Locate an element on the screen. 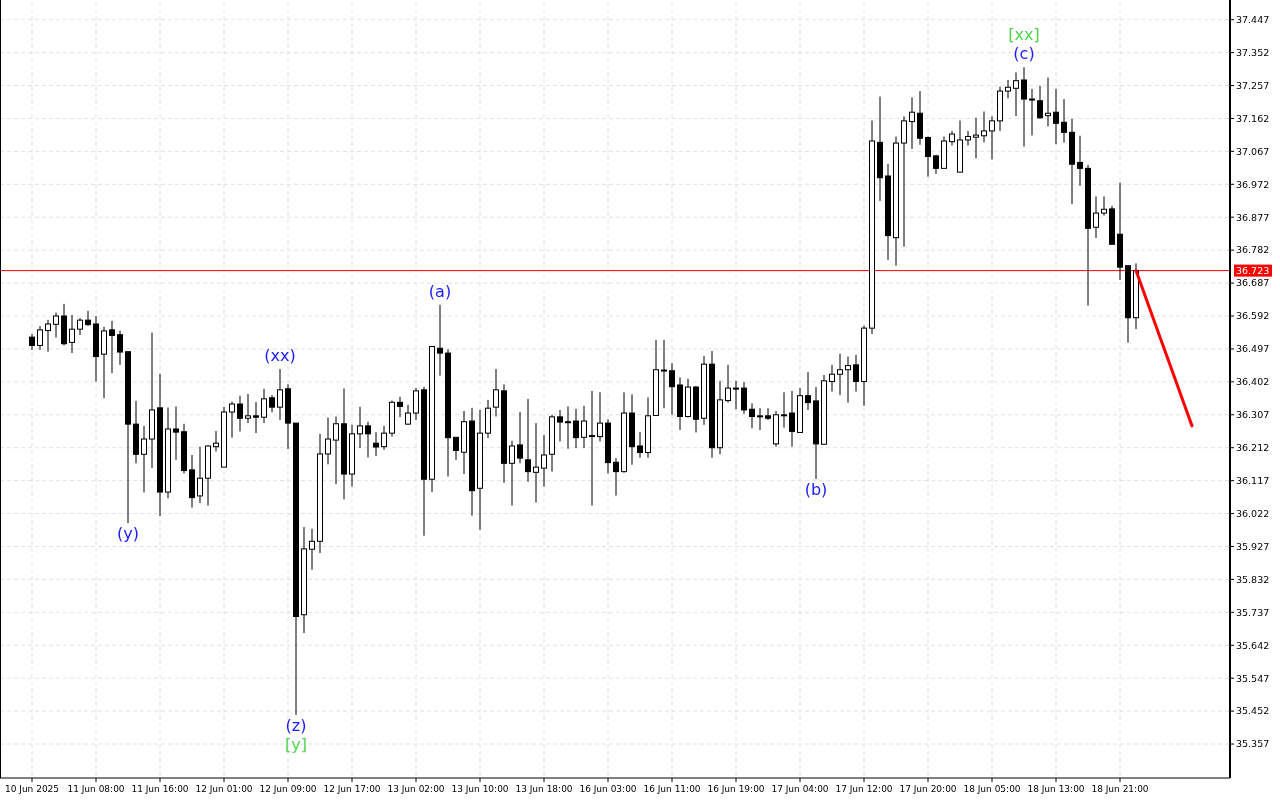  y-tick-label: 35.357 is located at coordinates (1253, 744).